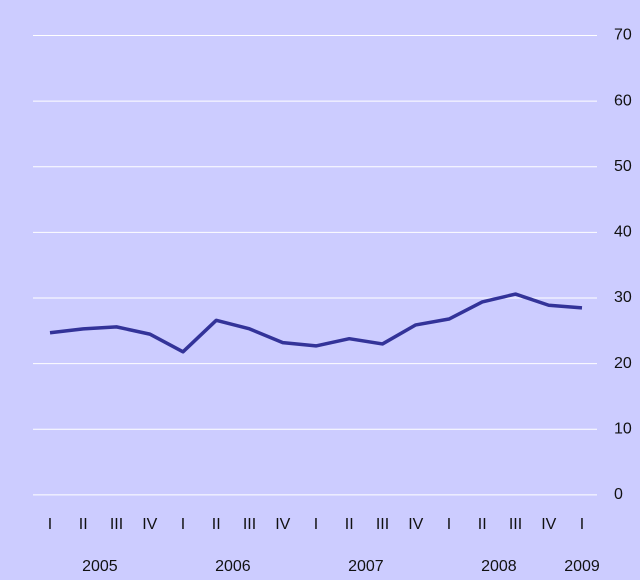  What do you see at coordinates (499, 566) in the screenshot?
I see `year-label: 2008` at bounding box center [499, 566].